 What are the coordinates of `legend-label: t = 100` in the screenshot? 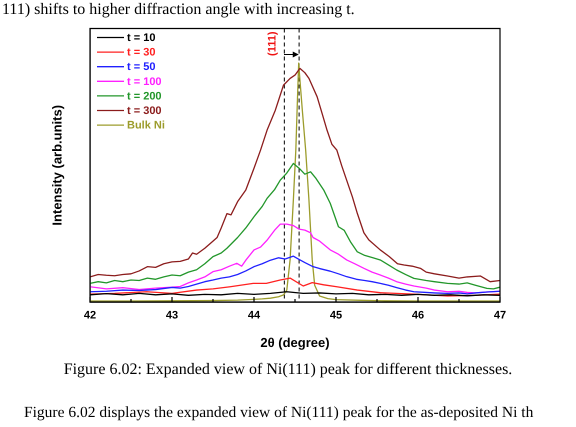 It's located at (144, 82).